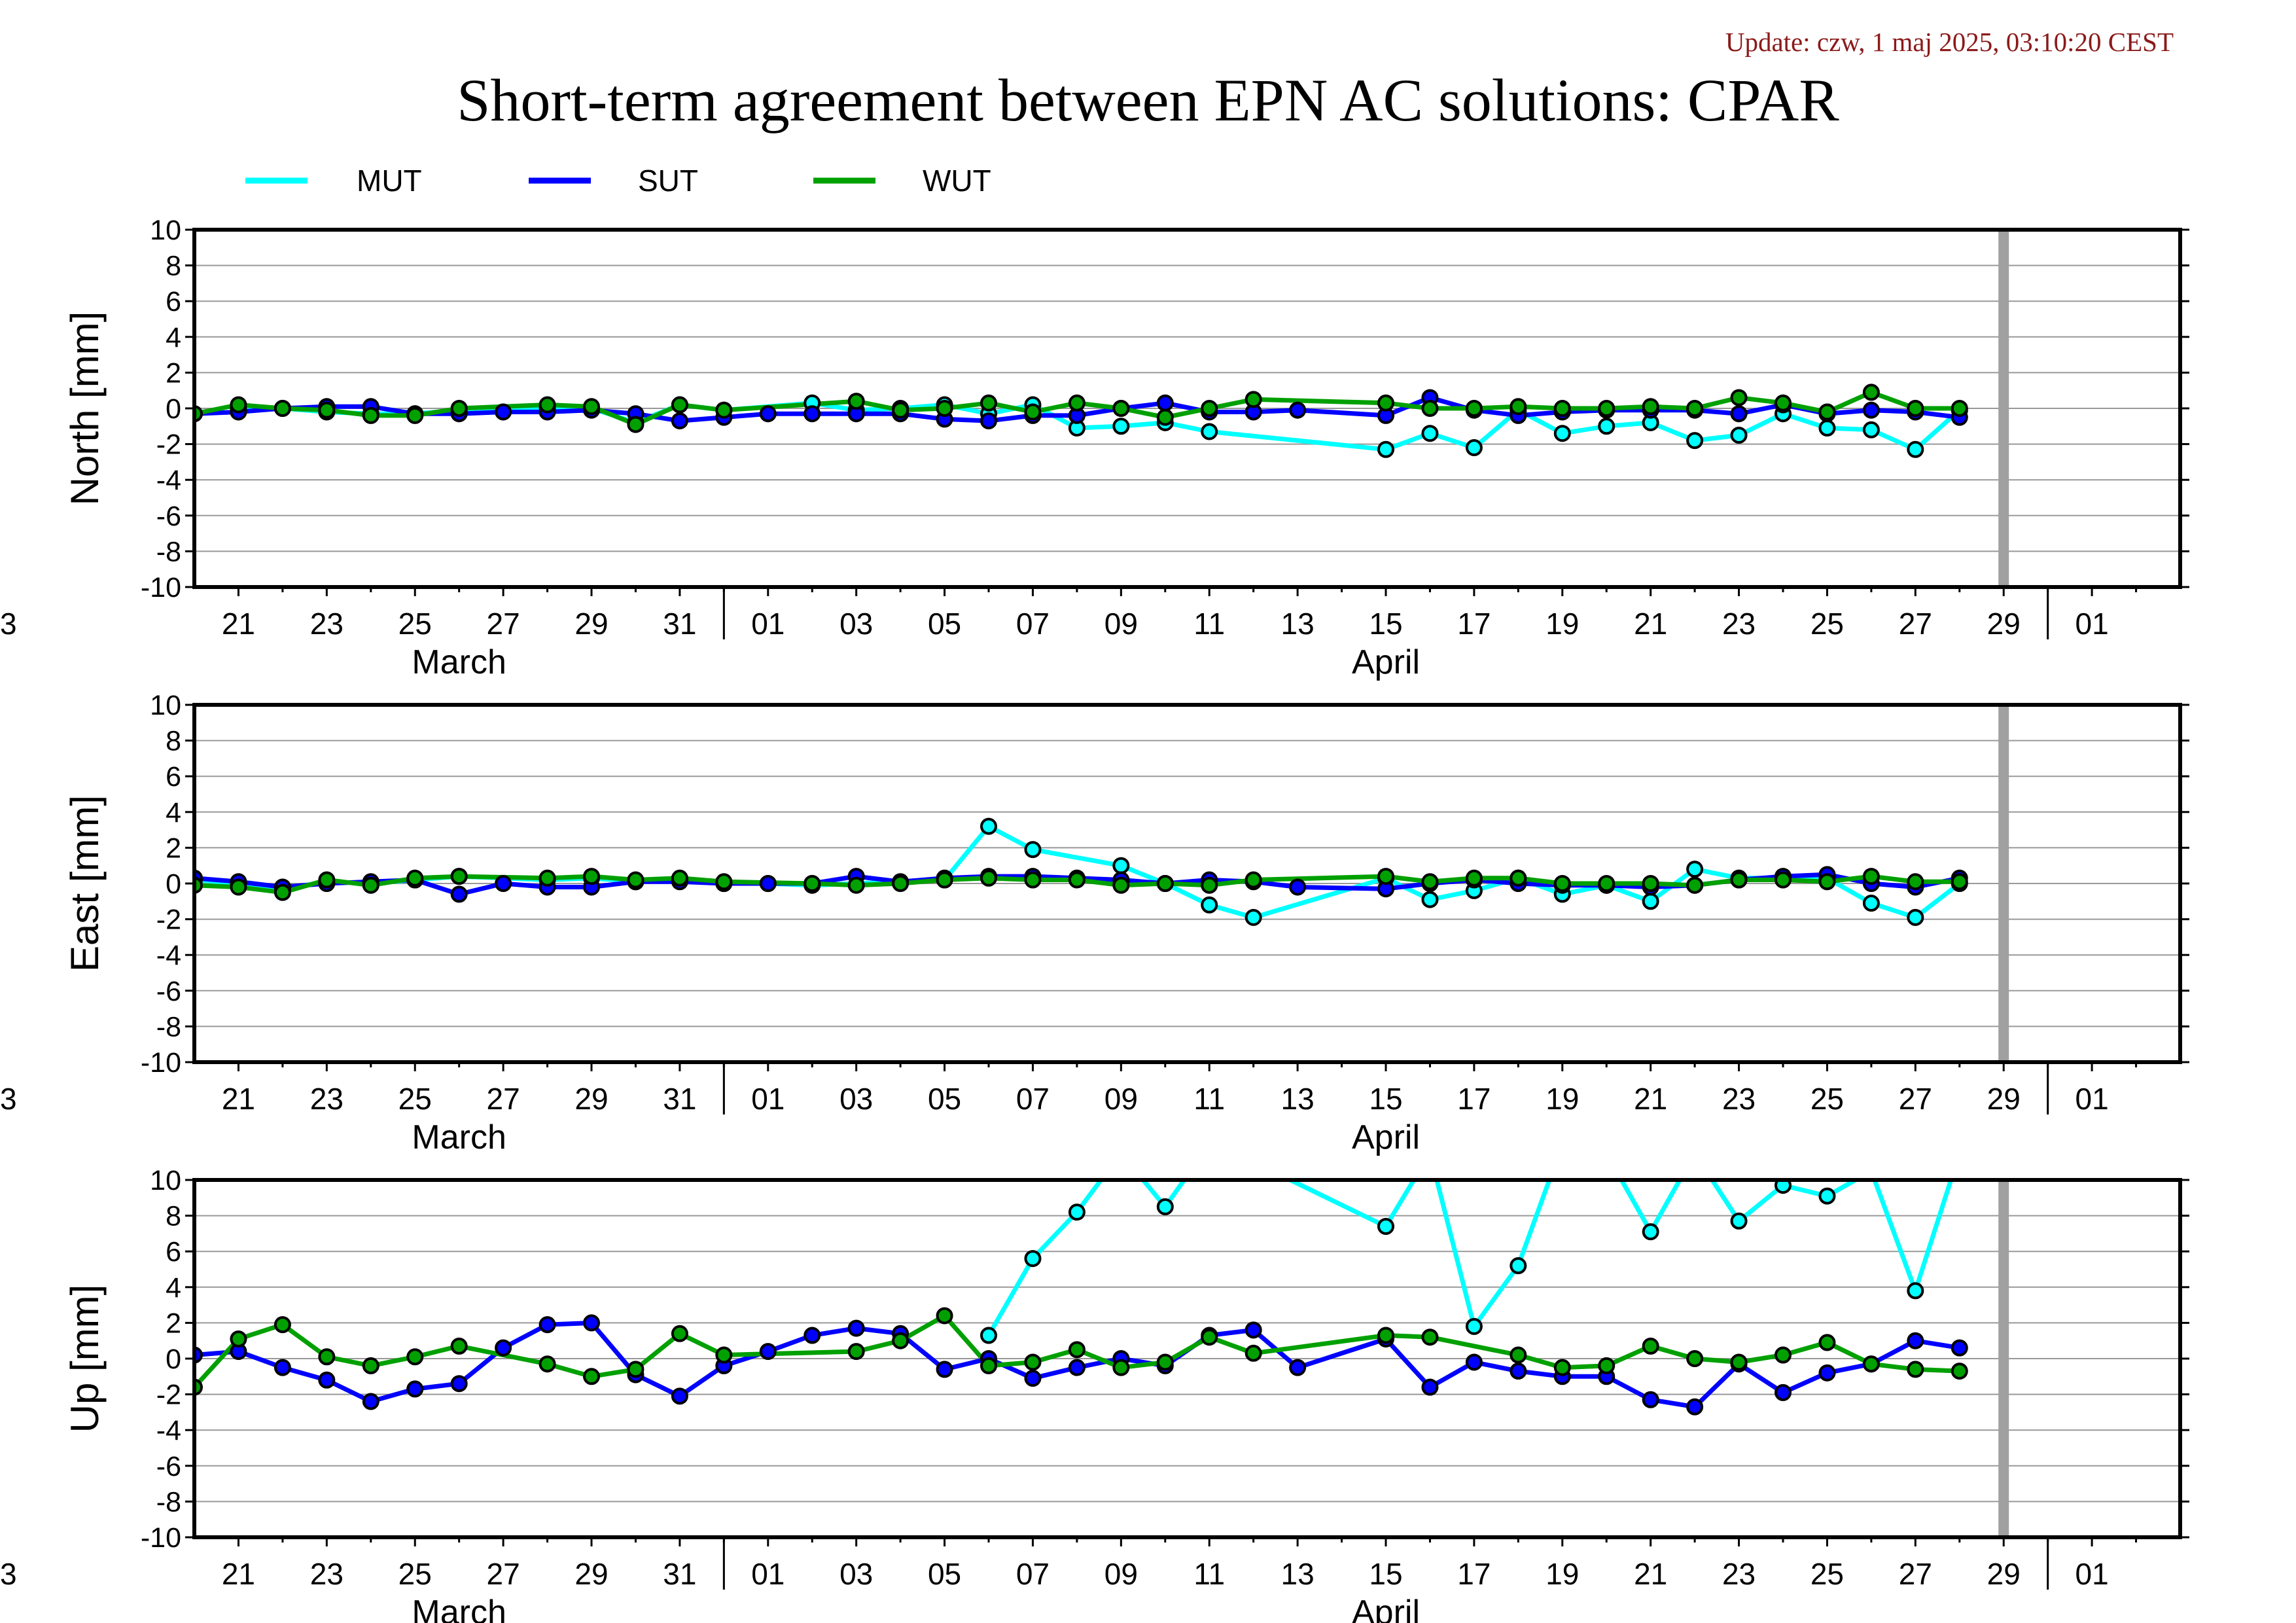 The width and height of the screenshot is (2296, 1623). Describe the element at coordinates (2004, 1358) in the screenshot. I see `current-date-marker` at that location.